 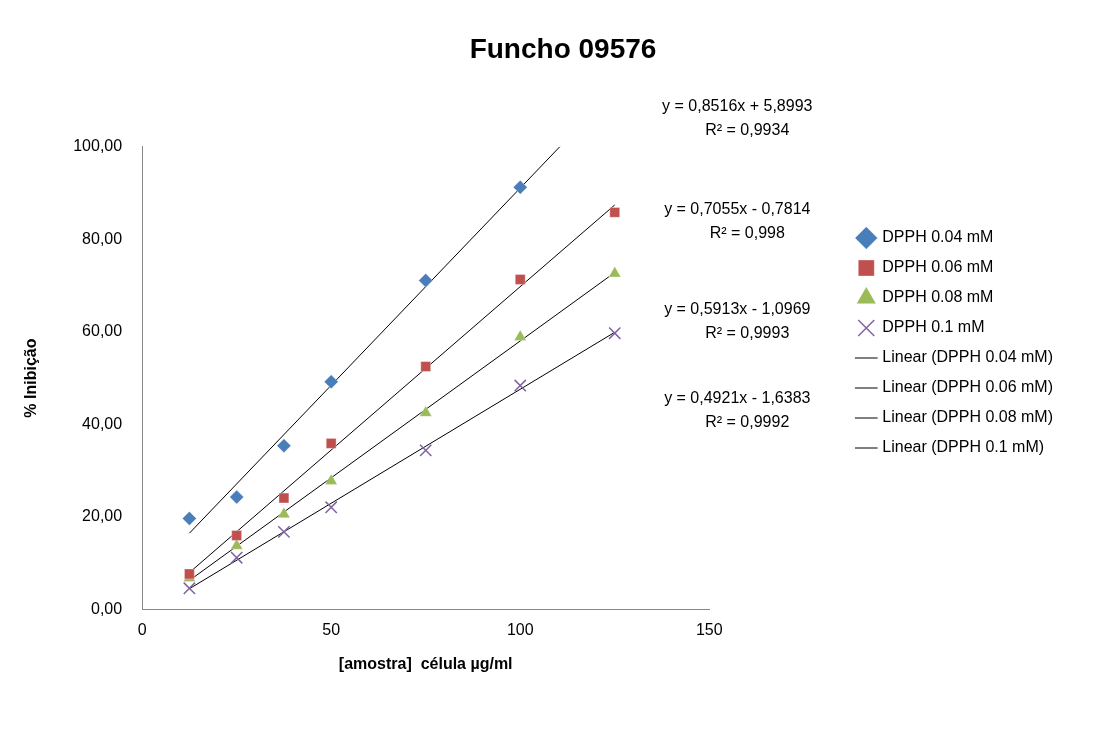 I want to click on annotation: R² = 0,9992, so click(x=747, y=422).